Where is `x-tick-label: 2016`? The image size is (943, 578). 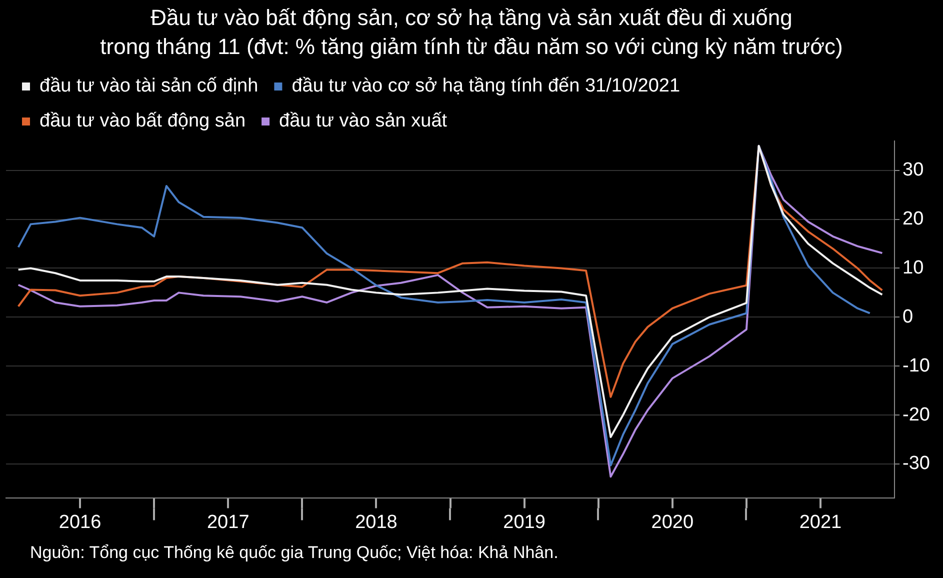 x-tick-label: 2016 is located at coordinates (80, 522).